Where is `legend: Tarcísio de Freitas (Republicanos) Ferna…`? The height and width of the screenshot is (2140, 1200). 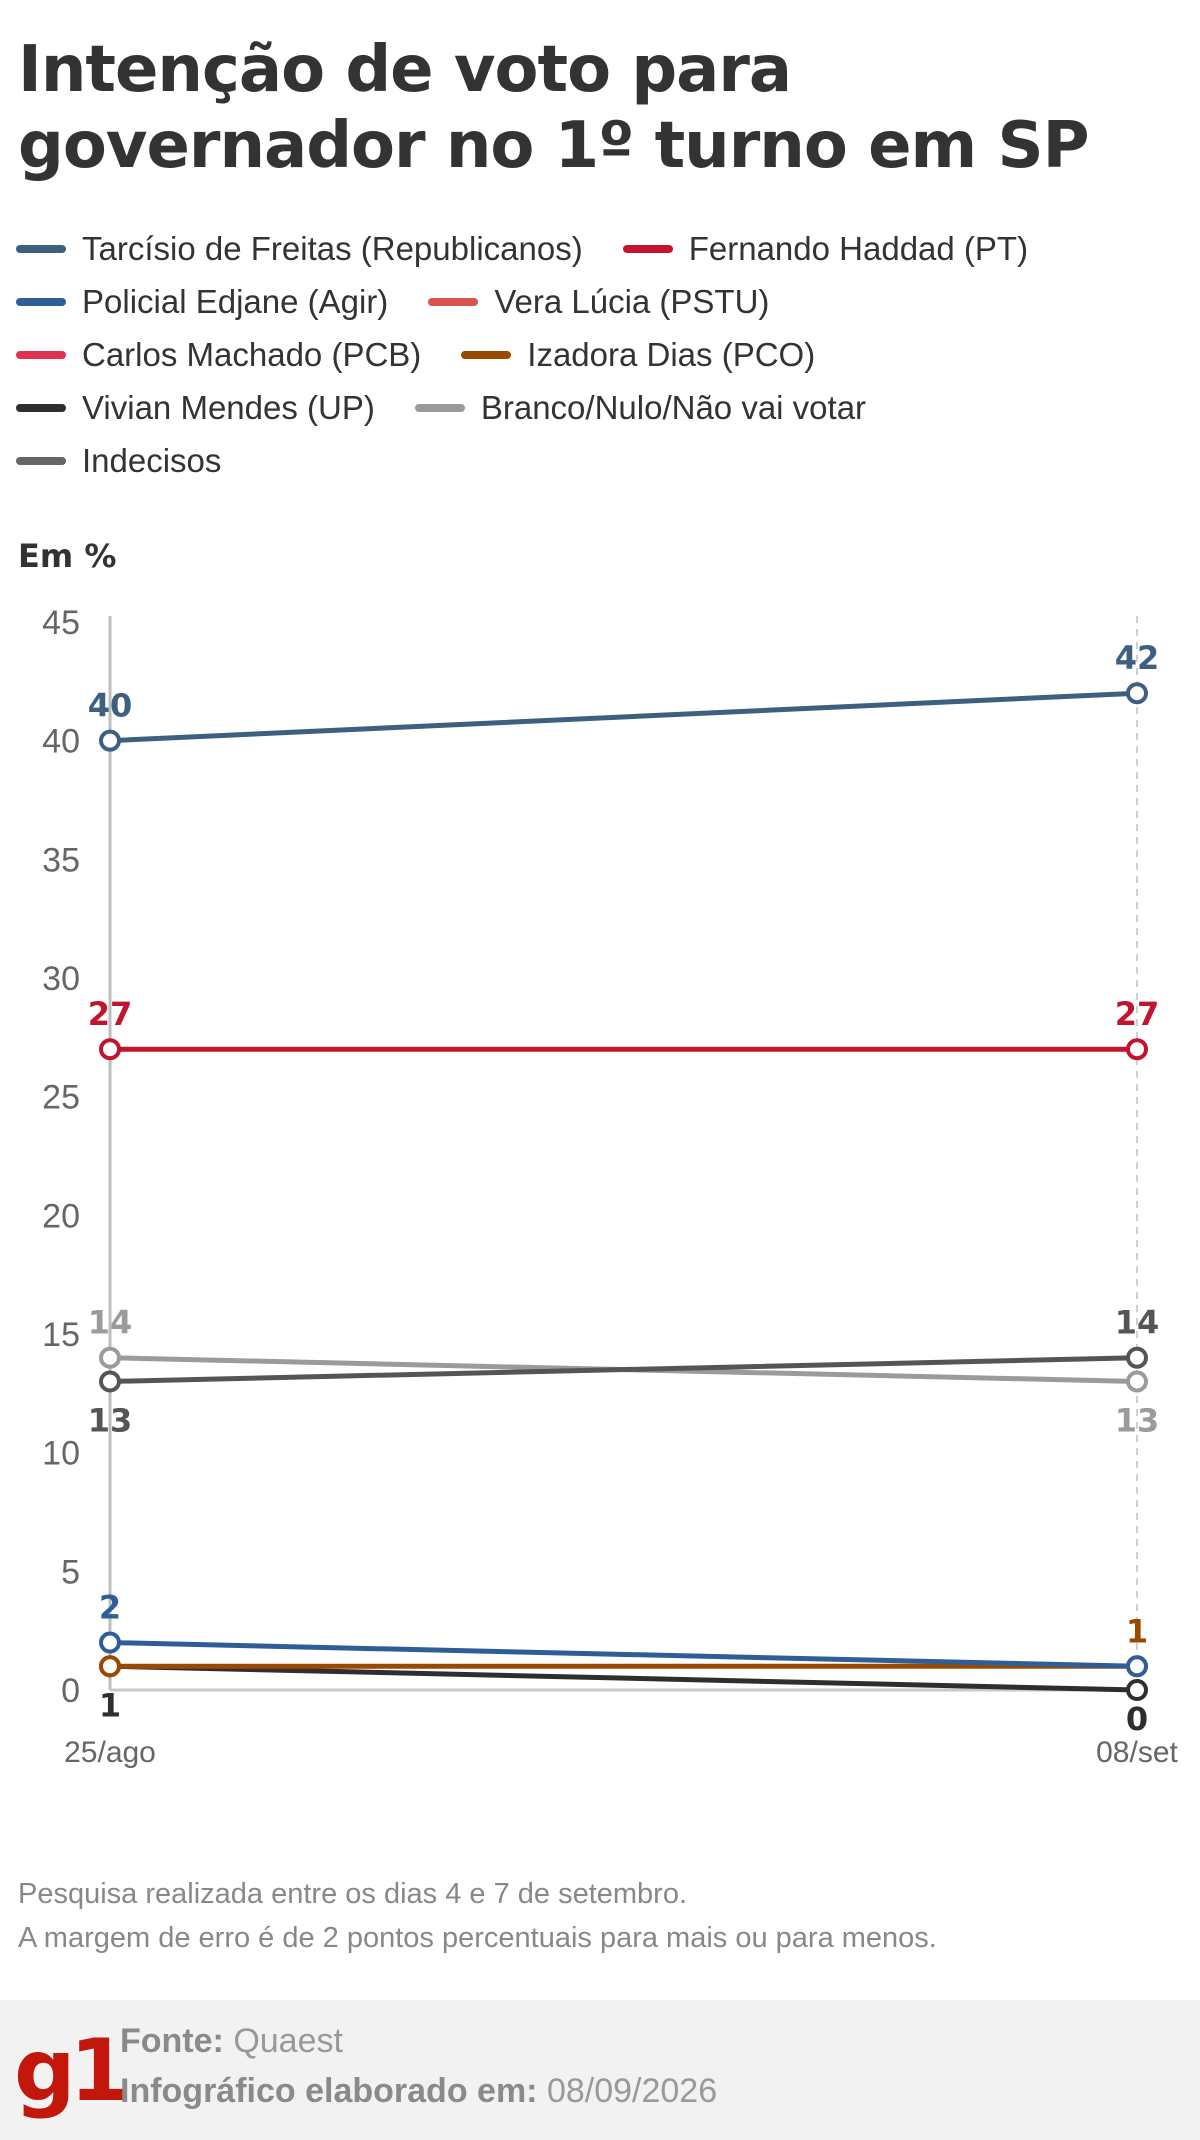 legend: Tarcísio de Freitas (Republicanos) Ferna… is located at coordinates (601, 354).